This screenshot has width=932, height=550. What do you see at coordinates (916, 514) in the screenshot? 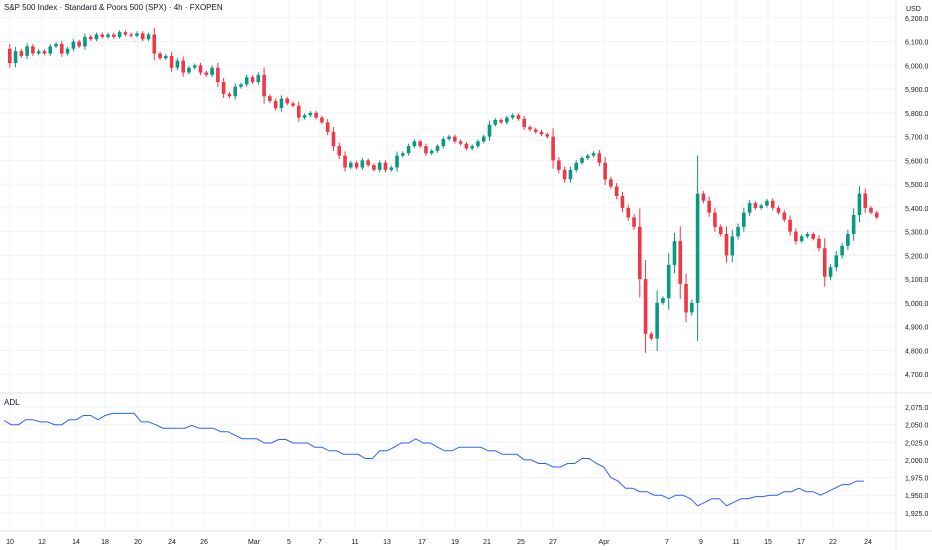
I see `adl-tick-label: 1,925.0` at bounding box center [916, 514].